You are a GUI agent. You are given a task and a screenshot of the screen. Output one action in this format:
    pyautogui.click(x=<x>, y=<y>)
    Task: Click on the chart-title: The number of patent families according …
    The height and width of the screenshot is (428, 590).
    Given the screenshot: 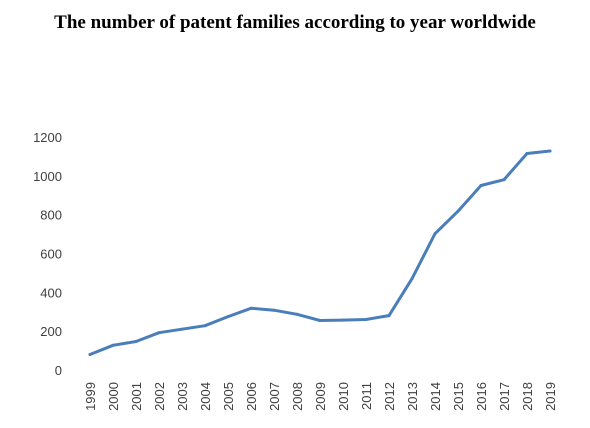 What is the action you would take?
    pyautogui.click(x=295, y=22)
    